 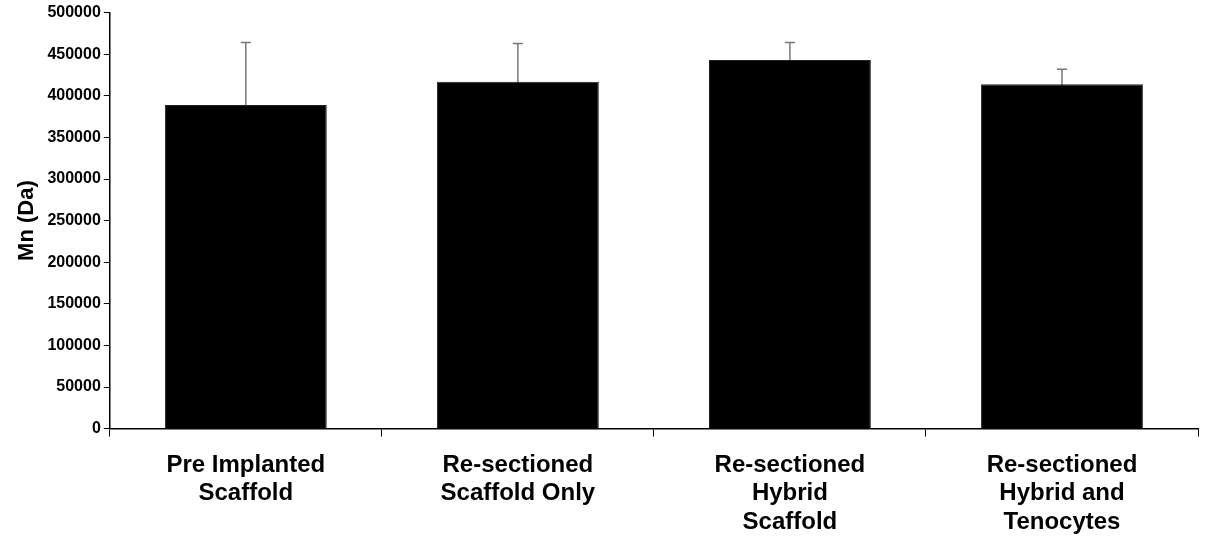 I want to click on y-tick-label: 250000, so click(x=74, y=220).